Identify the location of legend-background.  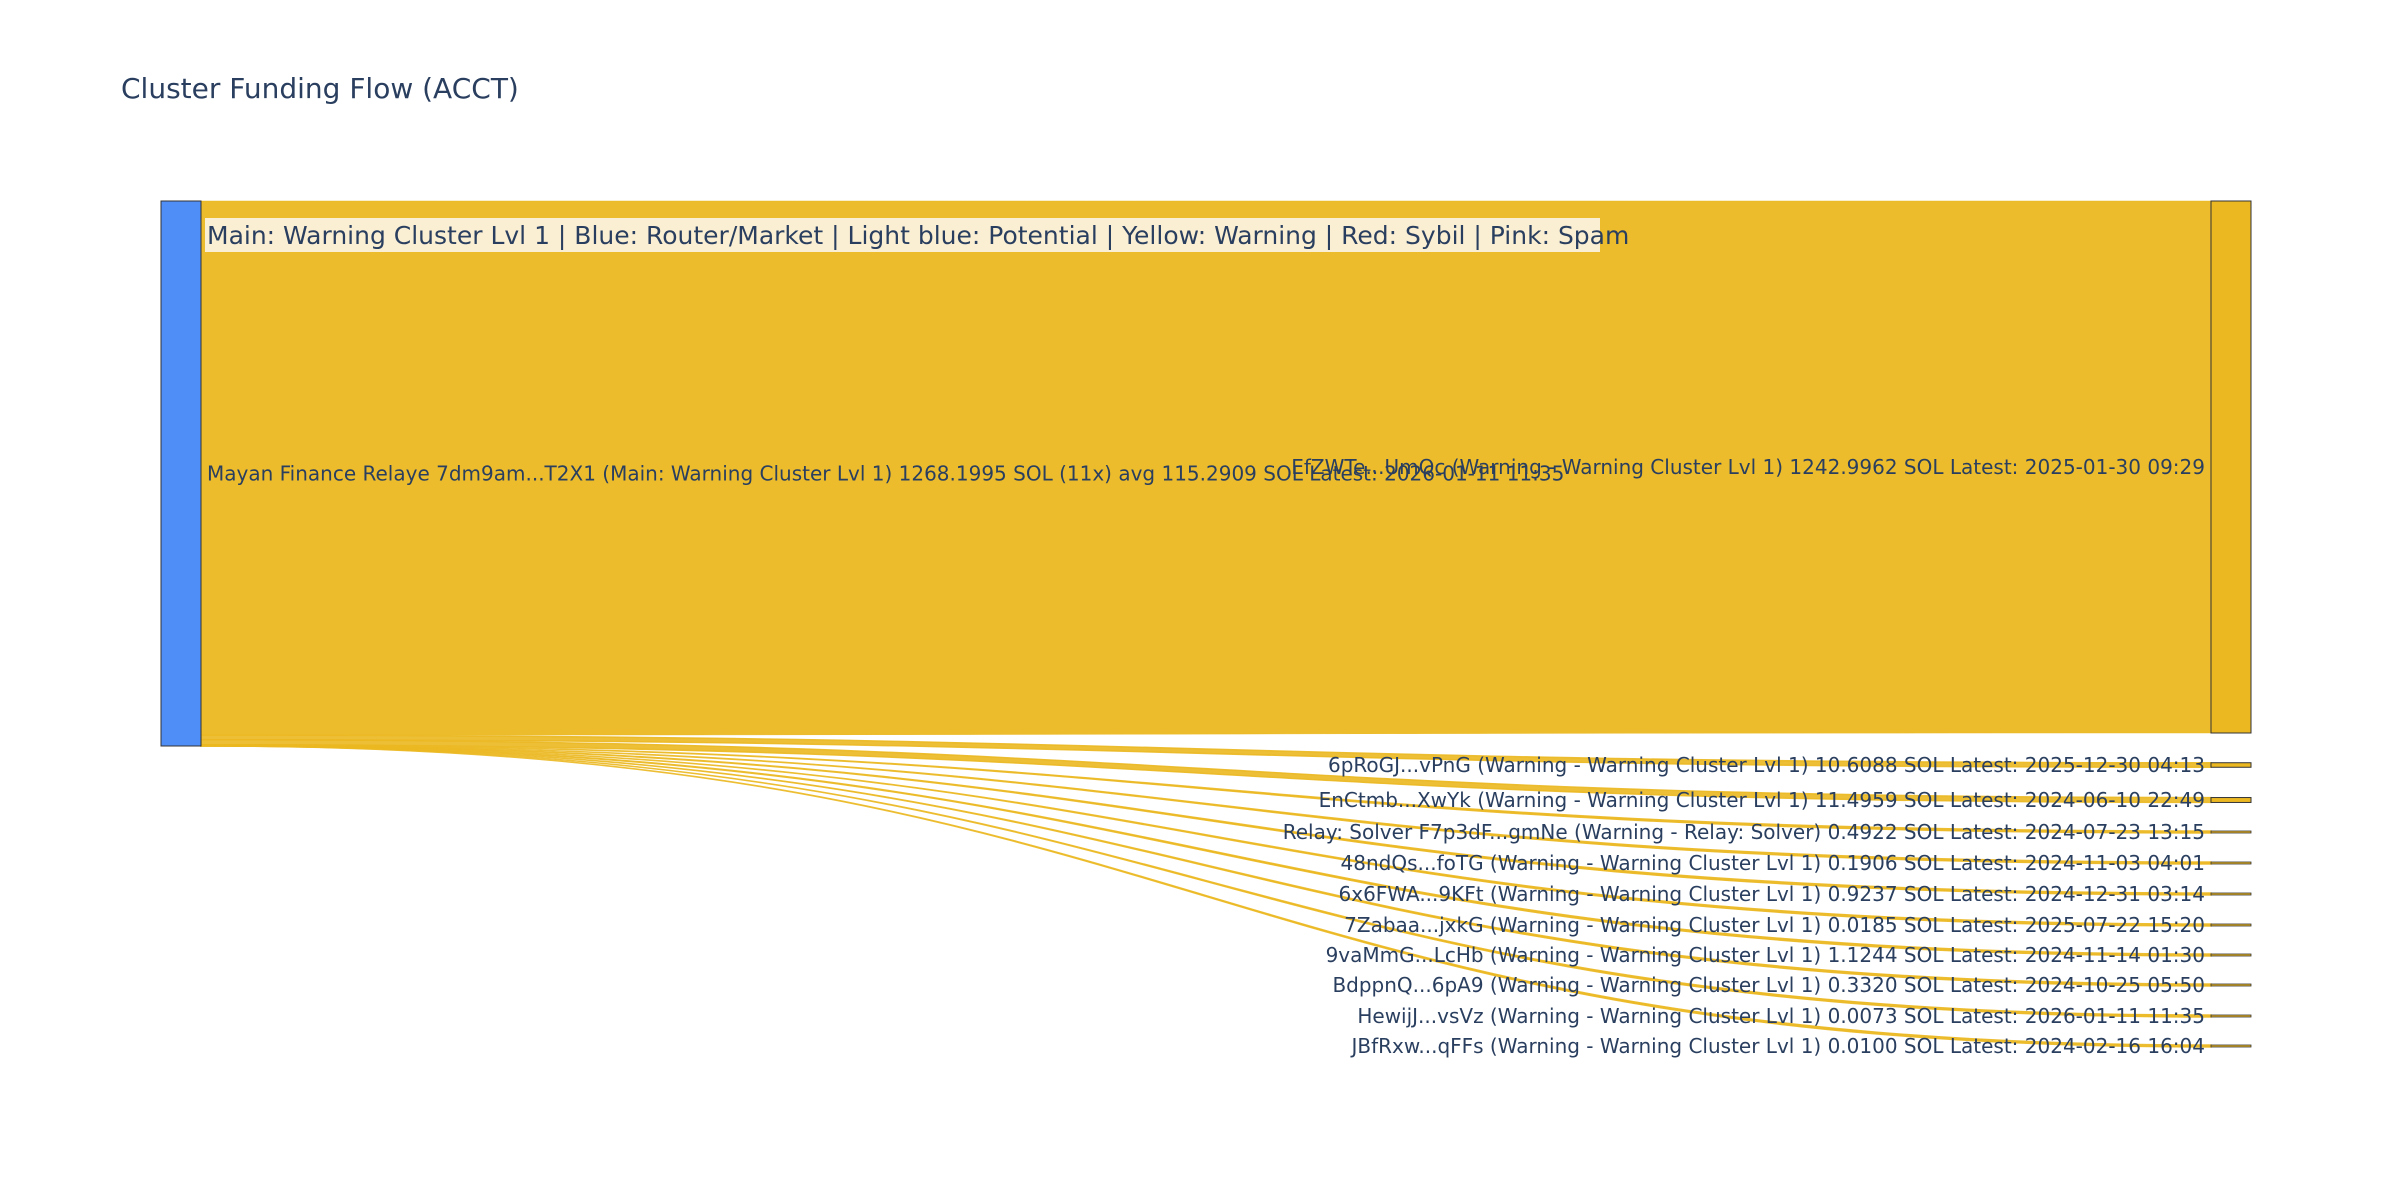
(902, 235).